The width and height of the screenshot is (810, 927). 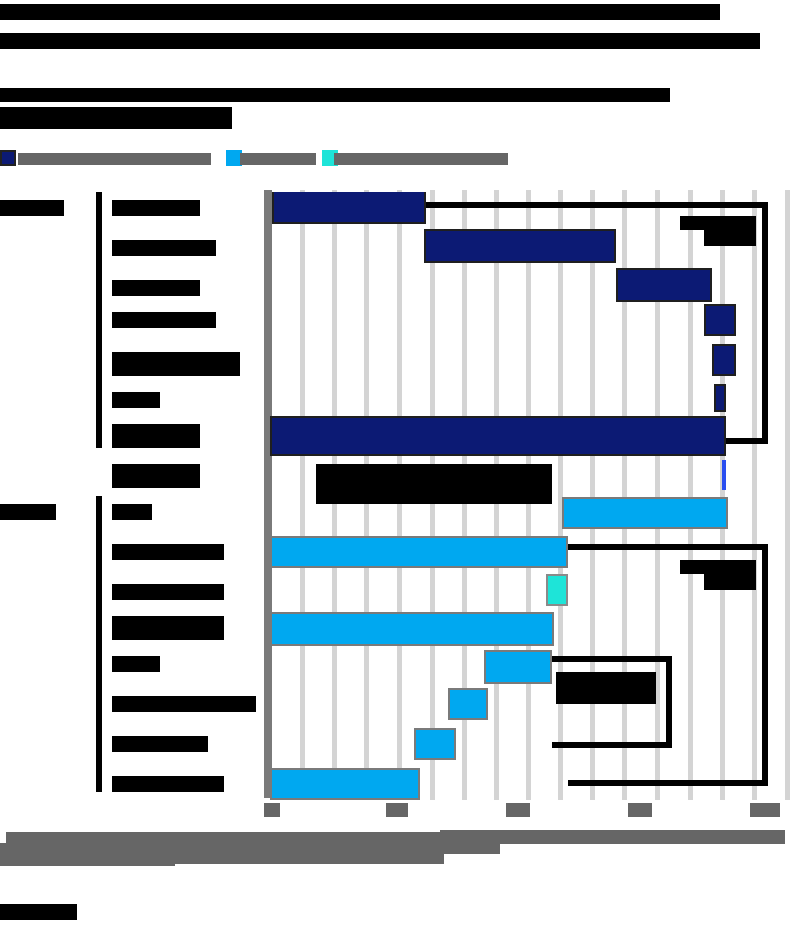 What do you see at coordinates (498, 436) in the screenshot?
I see `bar-g1-total` at bounding box center [498, 436].